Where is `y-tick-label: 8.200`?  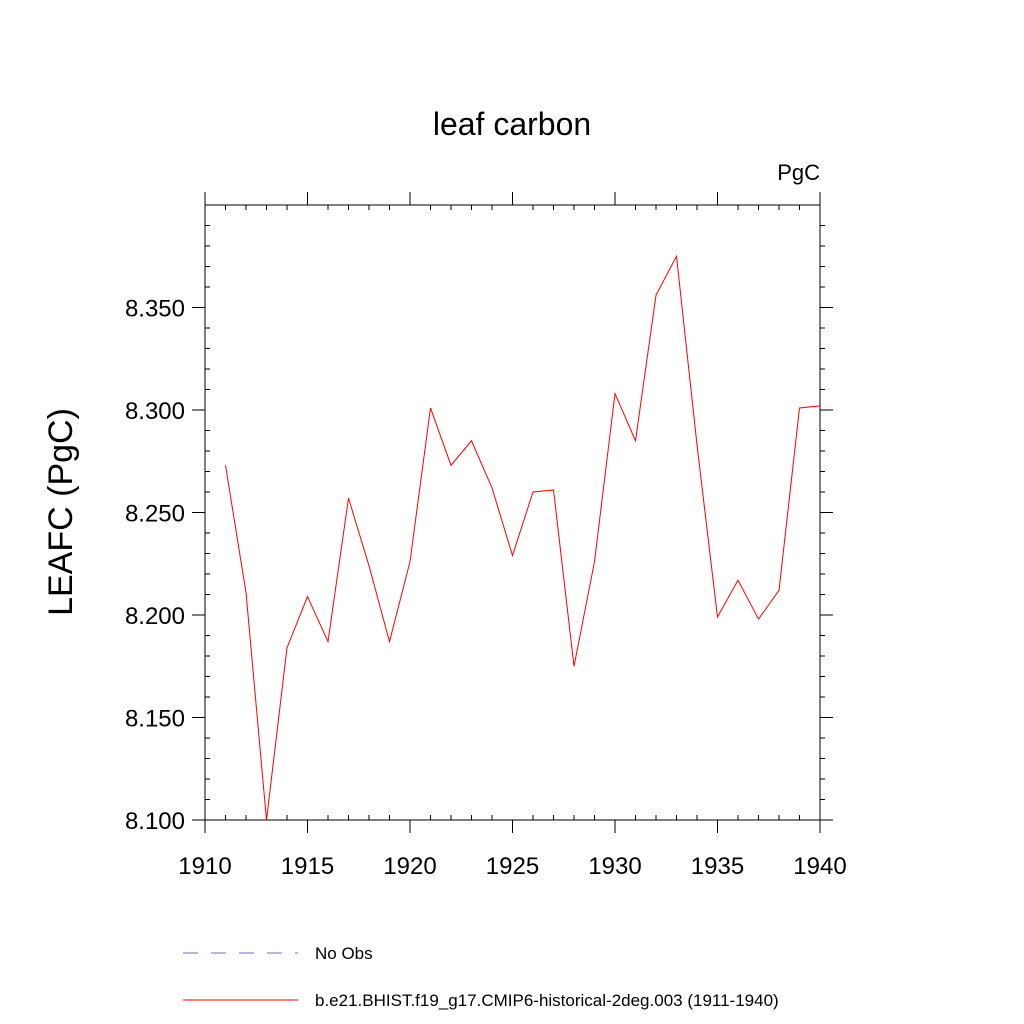 y-tick-label: 8.200 is located at coordinates (155, 616).